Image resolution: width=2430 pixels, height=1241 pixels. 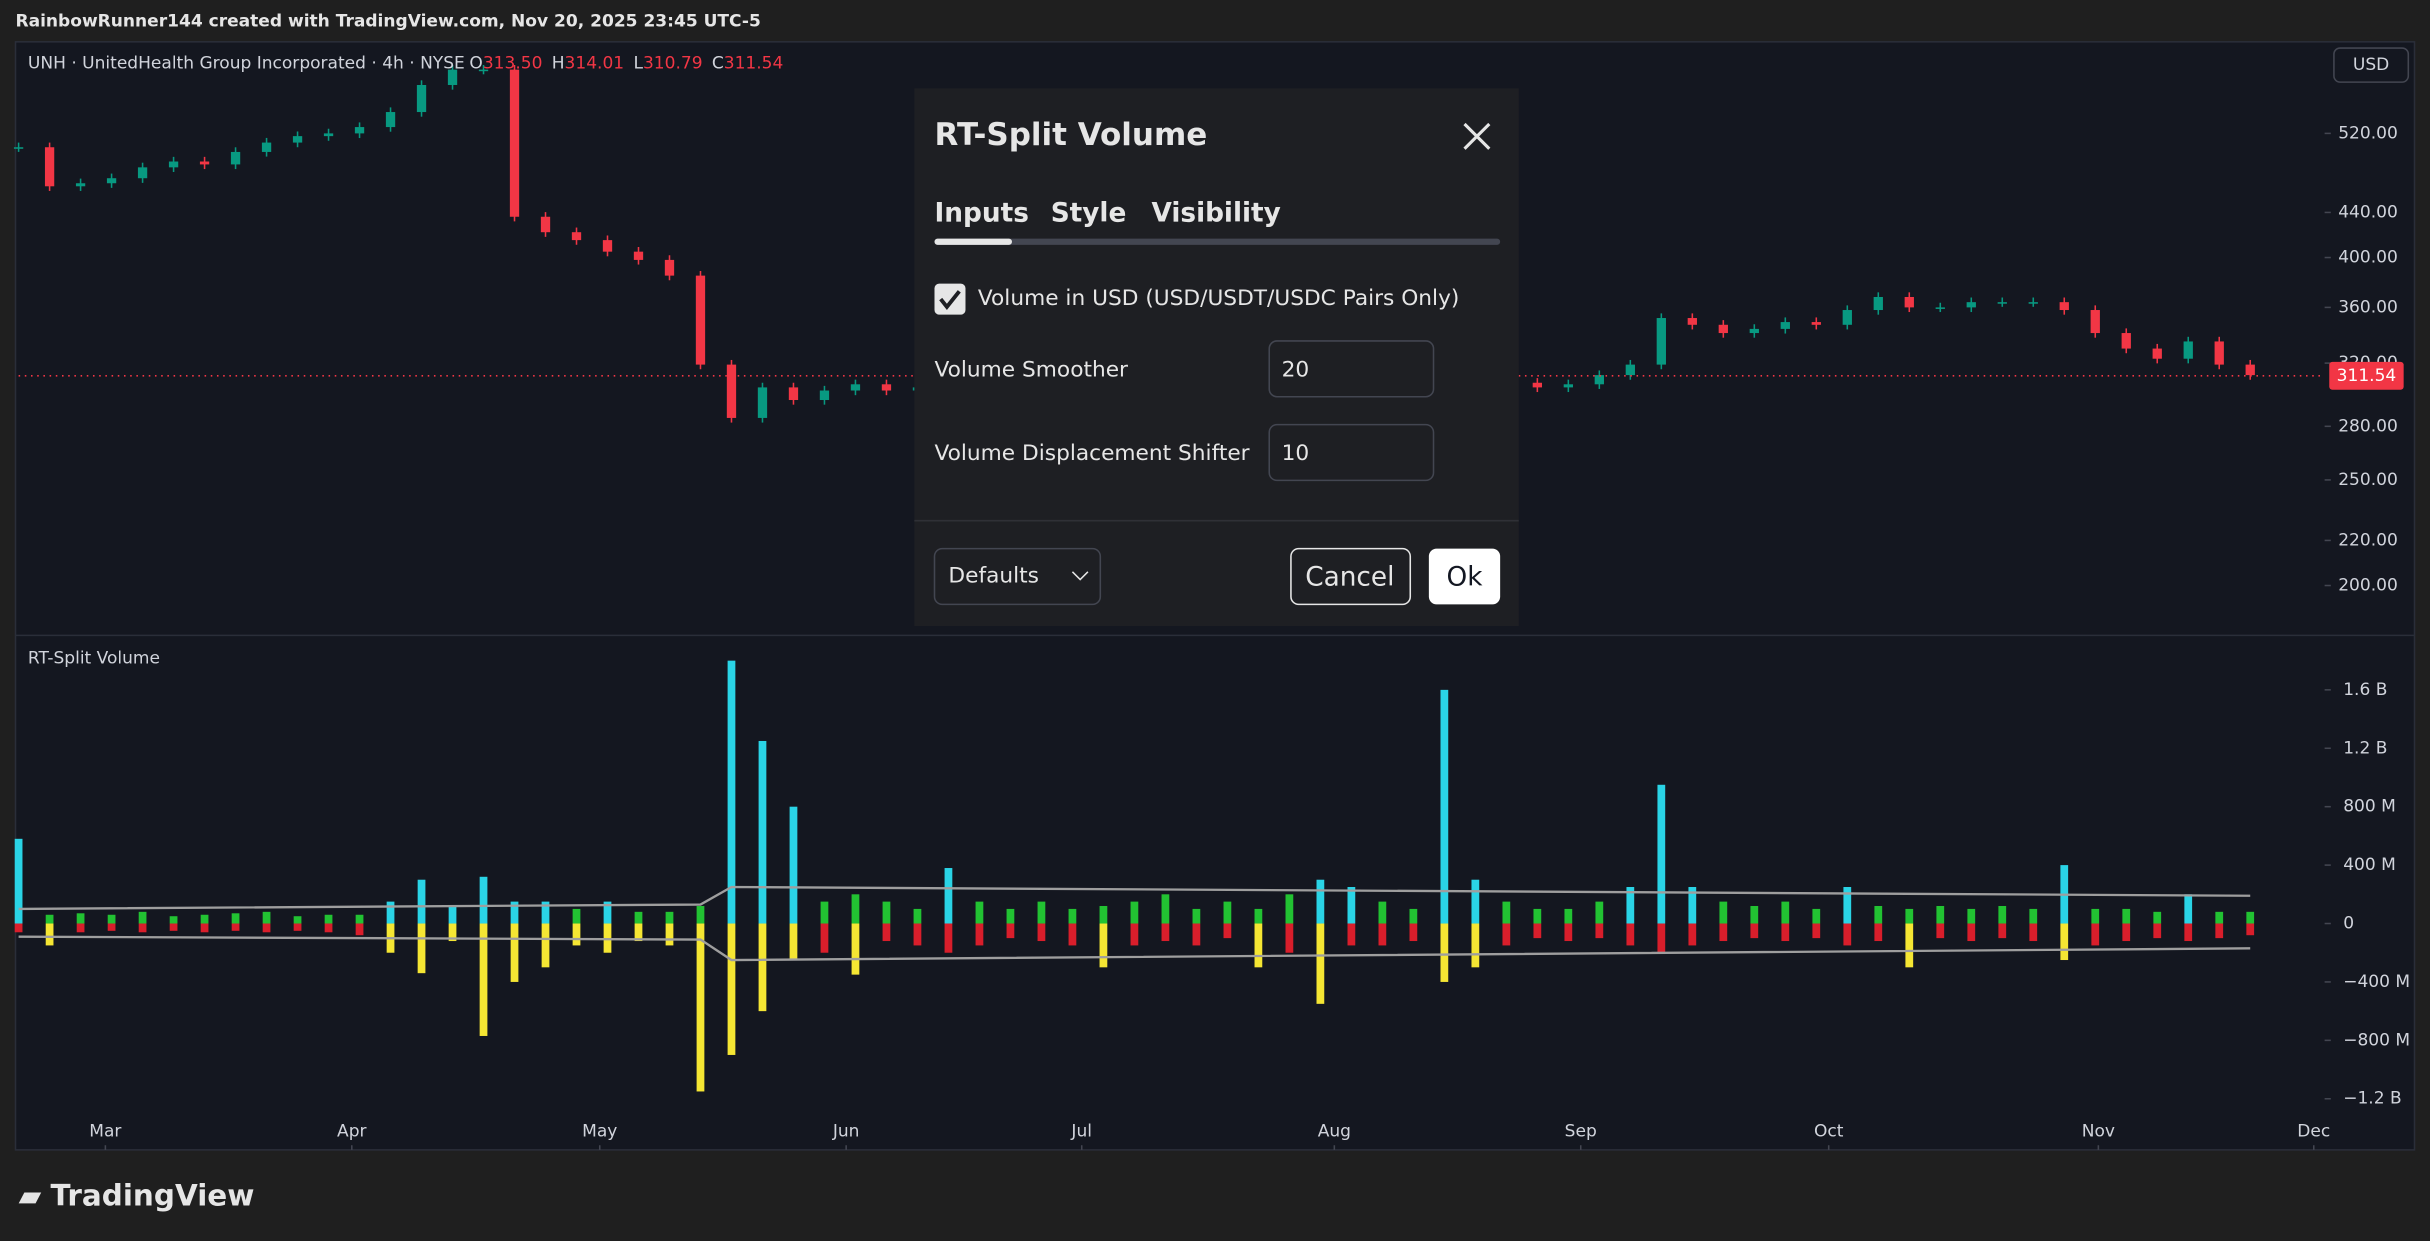 What do you see at coordinates (993, 575) in the screenshot?
I see `defaults-label: Defaults` at bounding box center [993, 575].